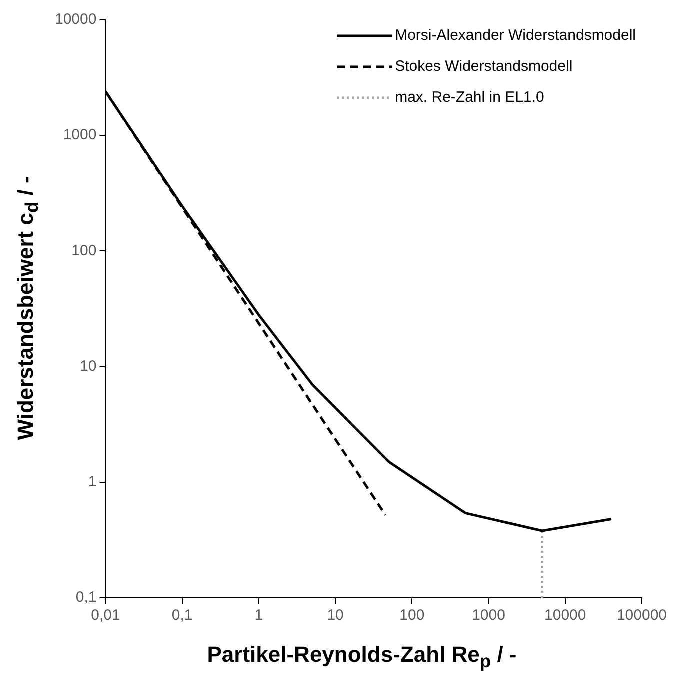 The width and height of the screenshot is (680, 696). What do you see at coordinates (515, 35) in the screenshot?
I see `legend-label: Morsi-Alexander Widerstandsmodell` at bounding box center [515, 35].